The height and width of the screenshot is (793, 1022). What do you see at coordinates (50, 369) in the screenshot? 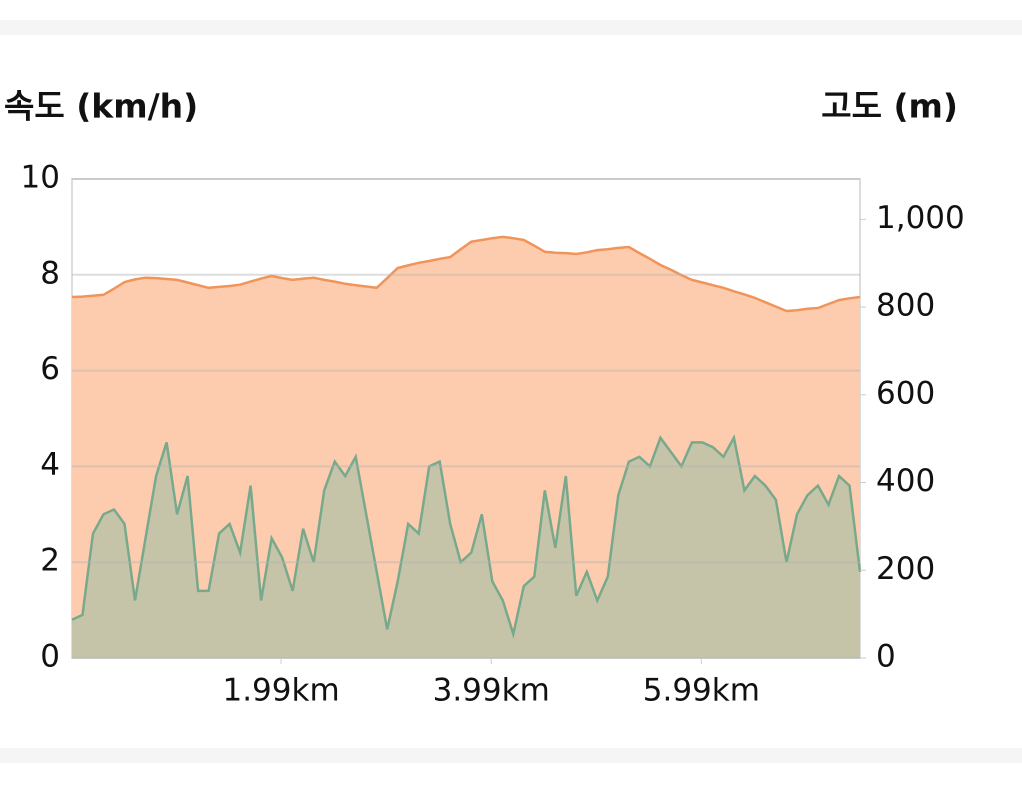
I see `y-tick-label: 6` at bounding box center [50, 369].